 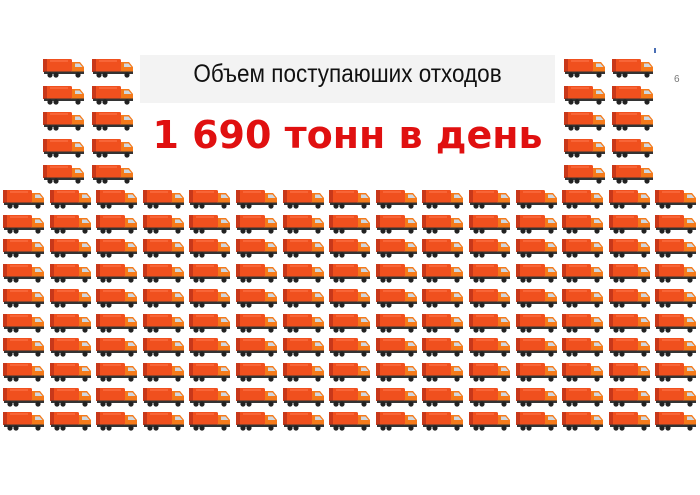 I want to click on title-box, so click(x=347, y=79).